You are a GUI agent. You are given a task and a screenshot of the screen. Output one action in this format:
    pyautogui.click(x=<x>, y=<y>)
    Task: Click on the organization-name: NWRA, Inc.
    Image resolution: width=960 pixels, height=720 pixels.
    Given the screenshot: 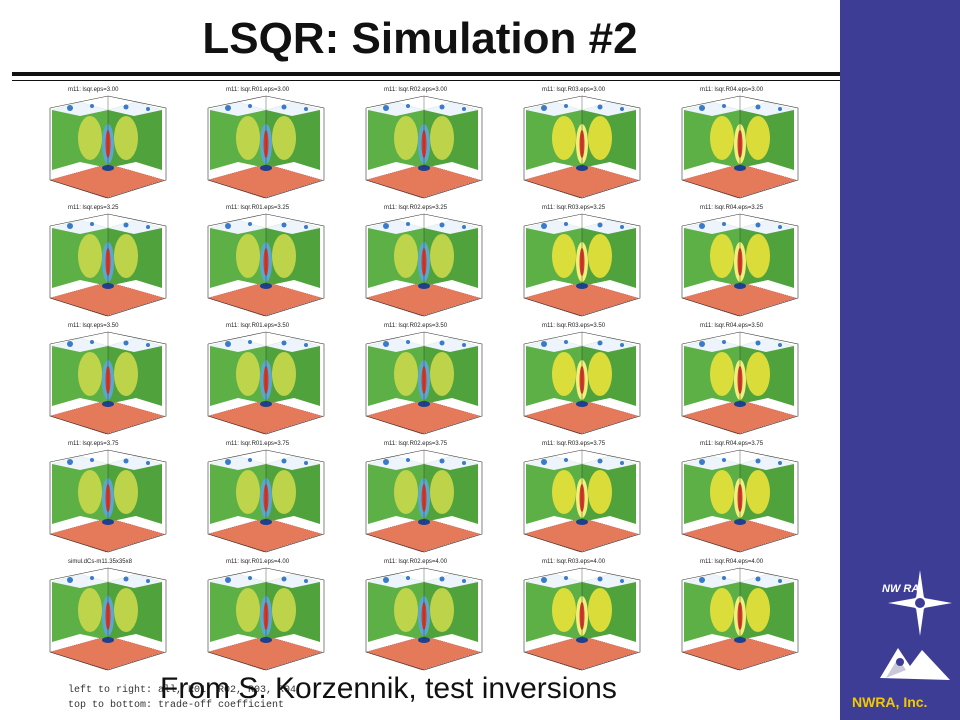 What is the action you would take?
    pyautogui.click(x=890, y=702)
    